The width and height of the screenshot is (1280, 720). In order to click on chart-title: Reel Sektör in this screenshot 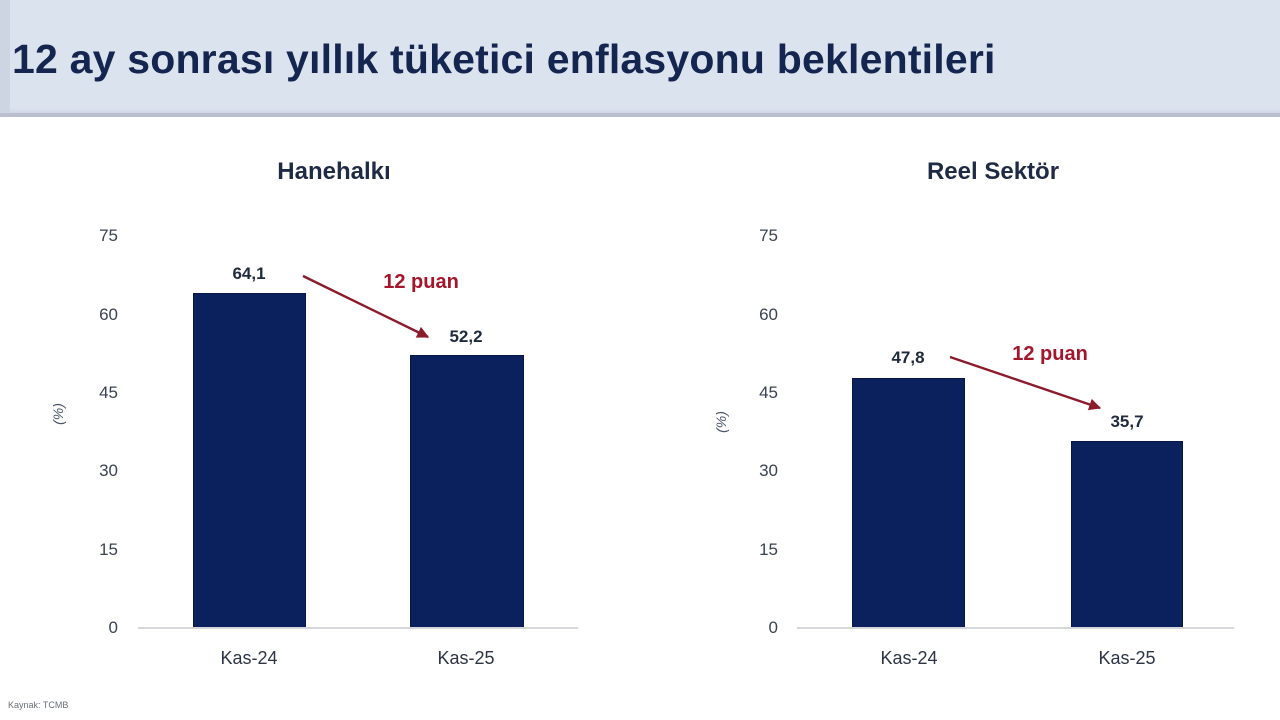, I will do `click(993, 171)`.